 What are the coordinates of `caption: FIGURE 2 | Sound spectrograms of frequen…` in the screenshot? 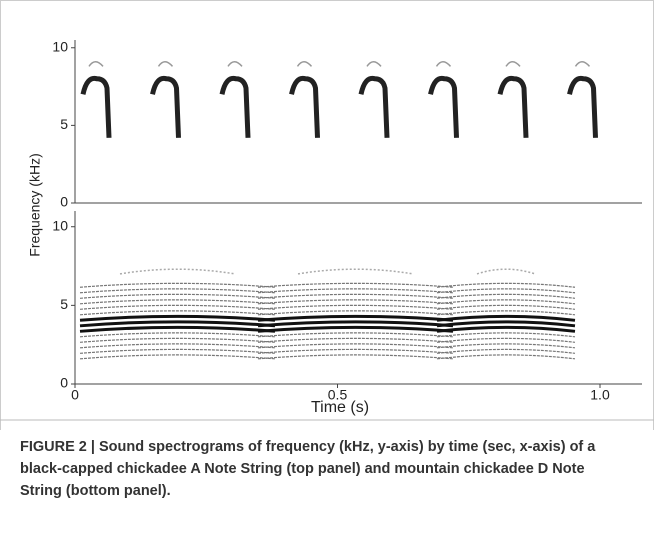 It's located at (308, 469).